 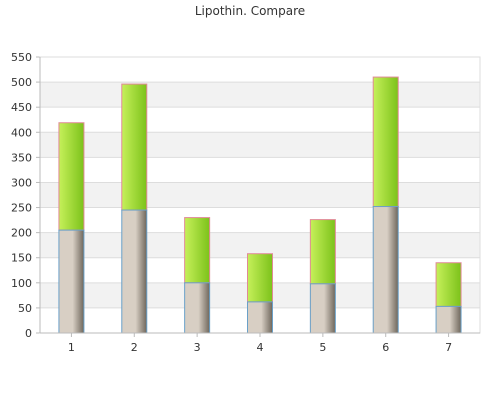 I want to click on x-tick-label: 1, so click(x=71, y=347).